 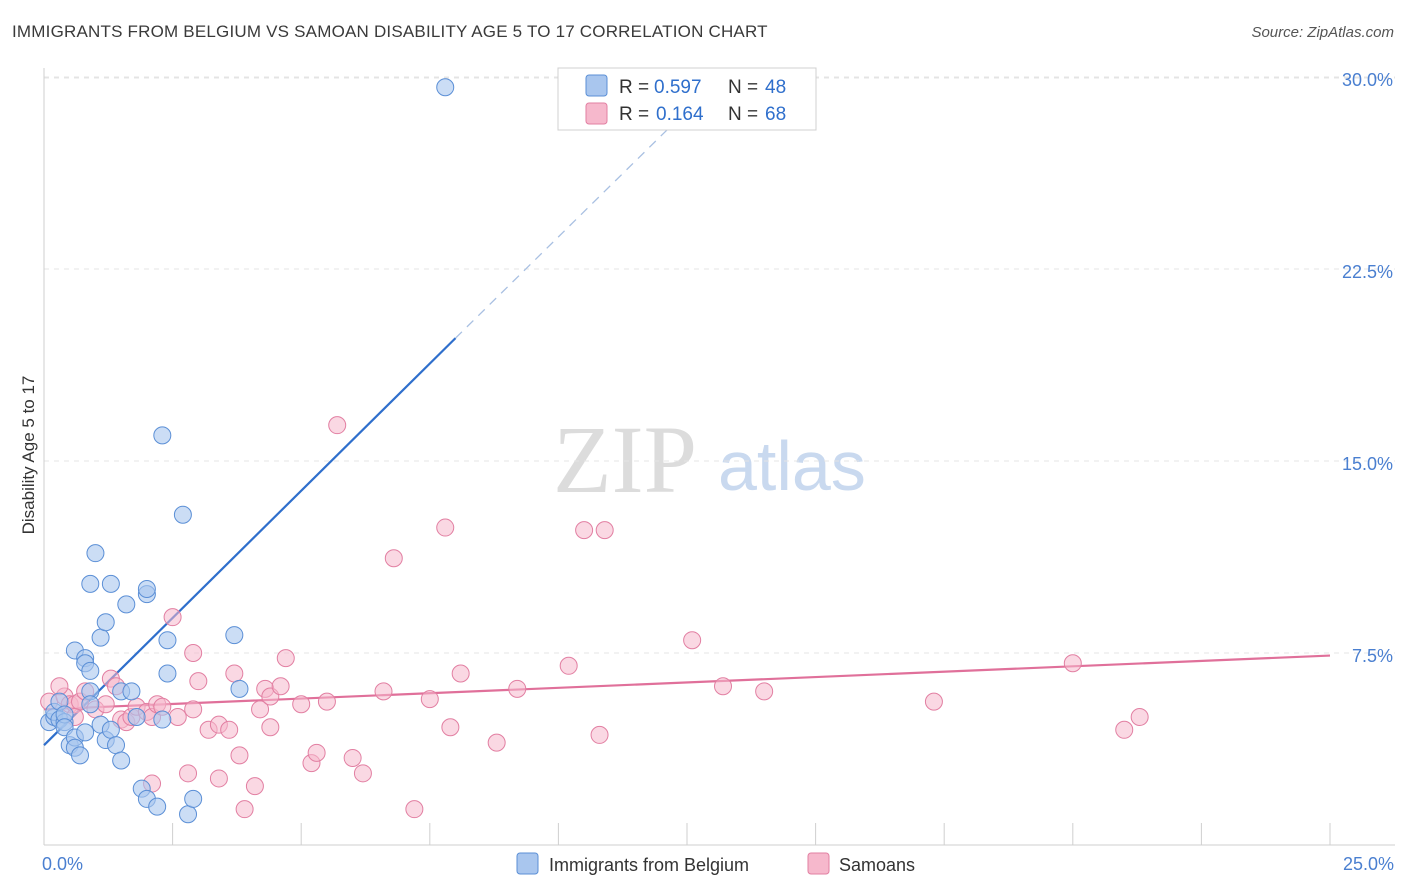 I want to click on watermark-atlas: atlas, so click(x=792, y=466).